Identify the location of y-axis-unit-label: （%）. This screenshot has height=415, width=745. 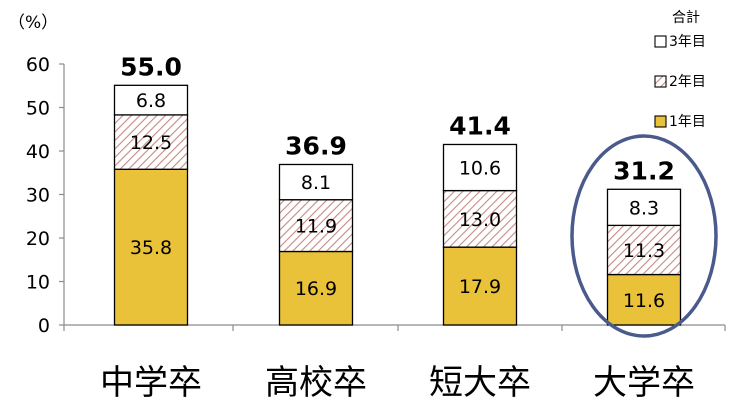
(33, 23).